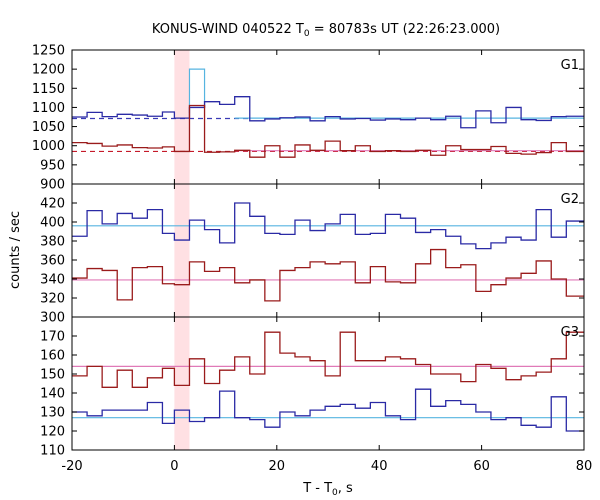 This screenshot has width=600, height=500. What do you see at coordinates (52, 299) in the screenshot?
I see `y-tick-label: 320` at bounding box center [52, 299].